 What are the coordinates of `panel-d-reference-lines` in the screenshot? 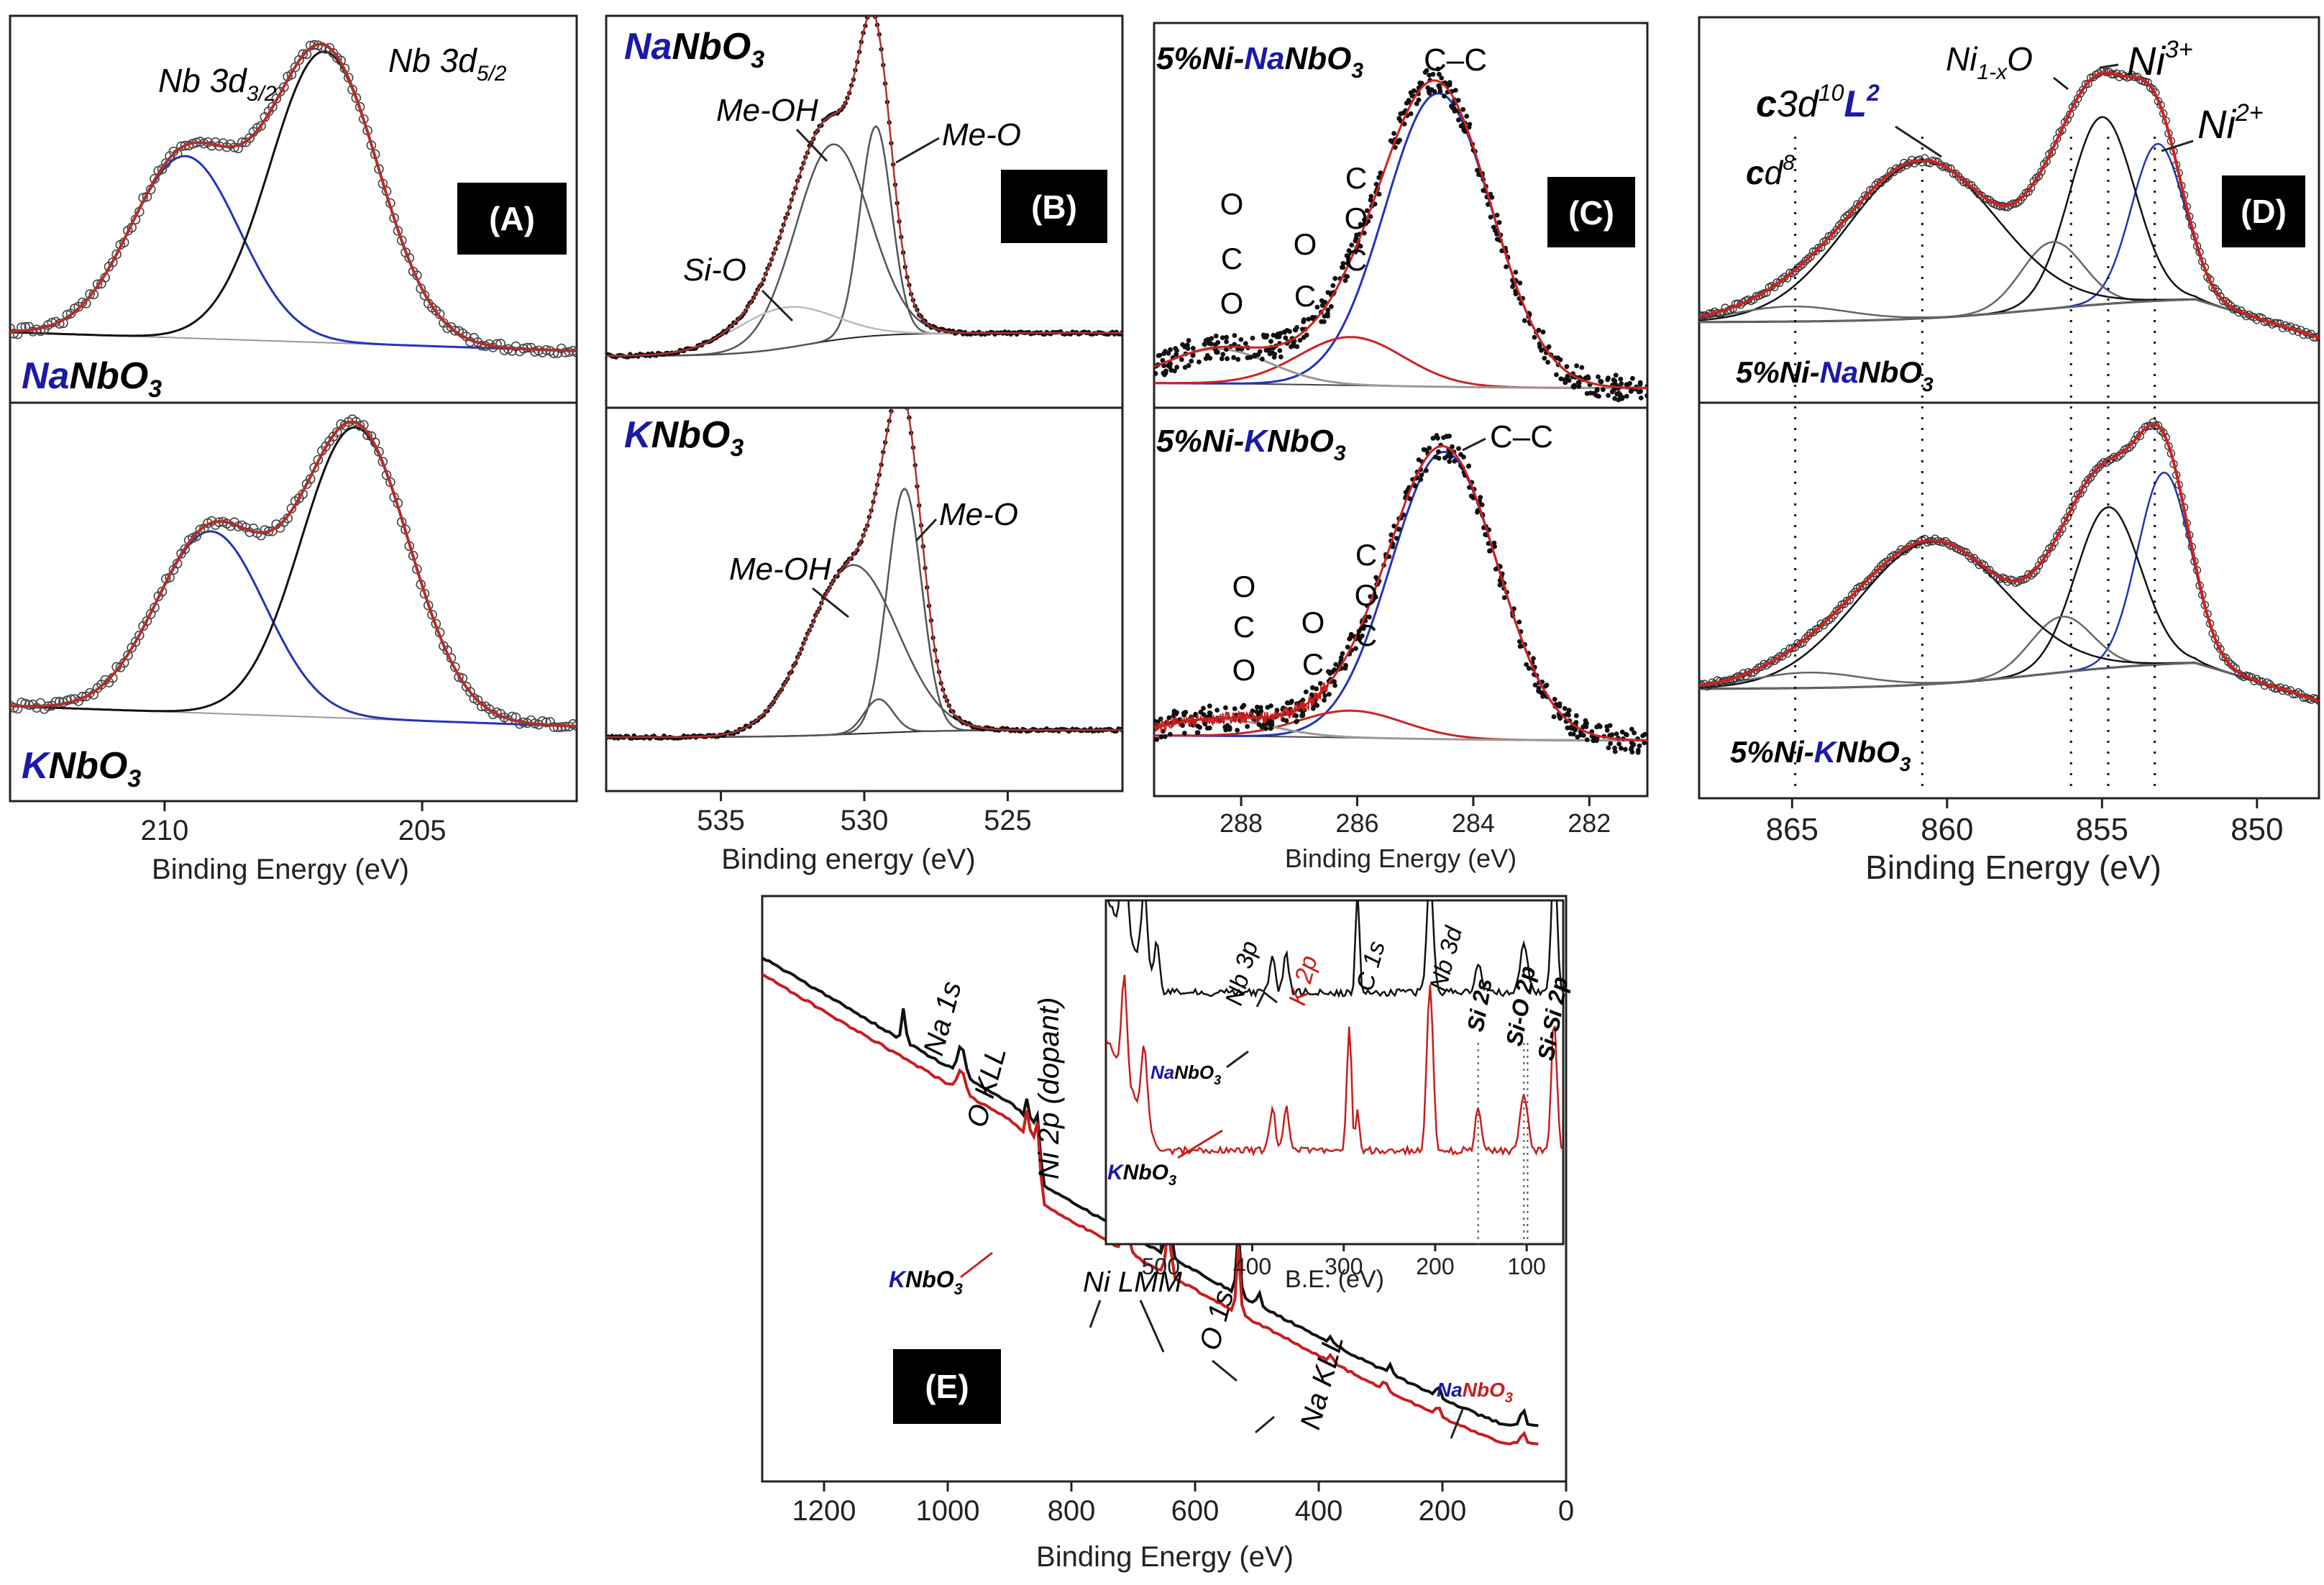 It's located at (1975, 464).